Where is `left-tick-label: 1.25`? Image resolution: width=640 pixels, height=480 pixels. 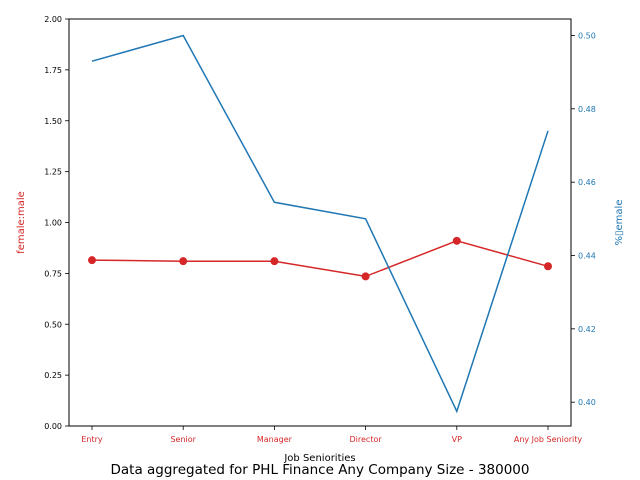 left-tick-label: 1.25 is located at coordinates (53, 172).